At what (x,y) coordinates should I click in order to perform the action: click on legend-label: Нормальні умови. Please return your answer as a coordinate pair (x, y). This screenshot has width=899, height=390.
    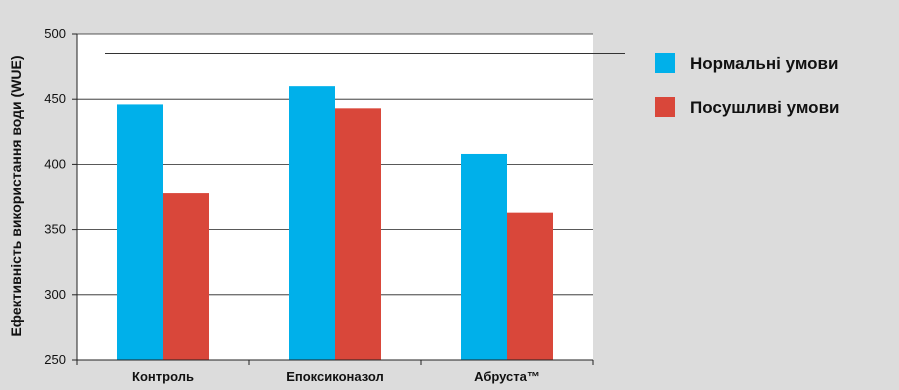
    Looking at the image, I should click on (764, 63).